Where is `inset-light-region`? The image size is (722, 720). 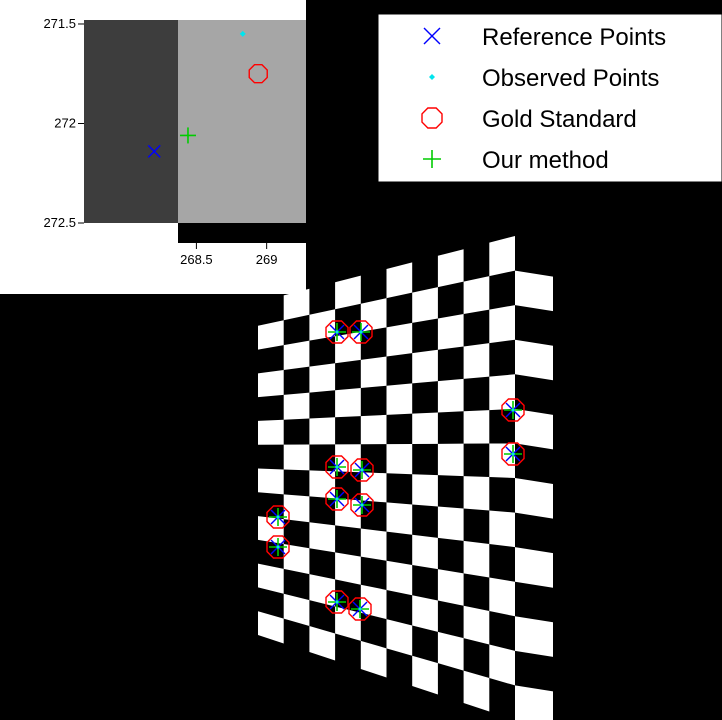
inset-light-region is located at coordinates (242, 121).